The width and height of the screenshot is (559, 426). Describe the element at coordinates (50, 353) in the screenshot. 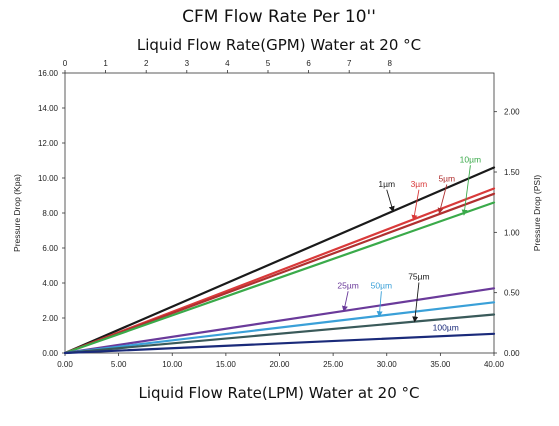

I see `y-tick-label: 0.00` at that location.